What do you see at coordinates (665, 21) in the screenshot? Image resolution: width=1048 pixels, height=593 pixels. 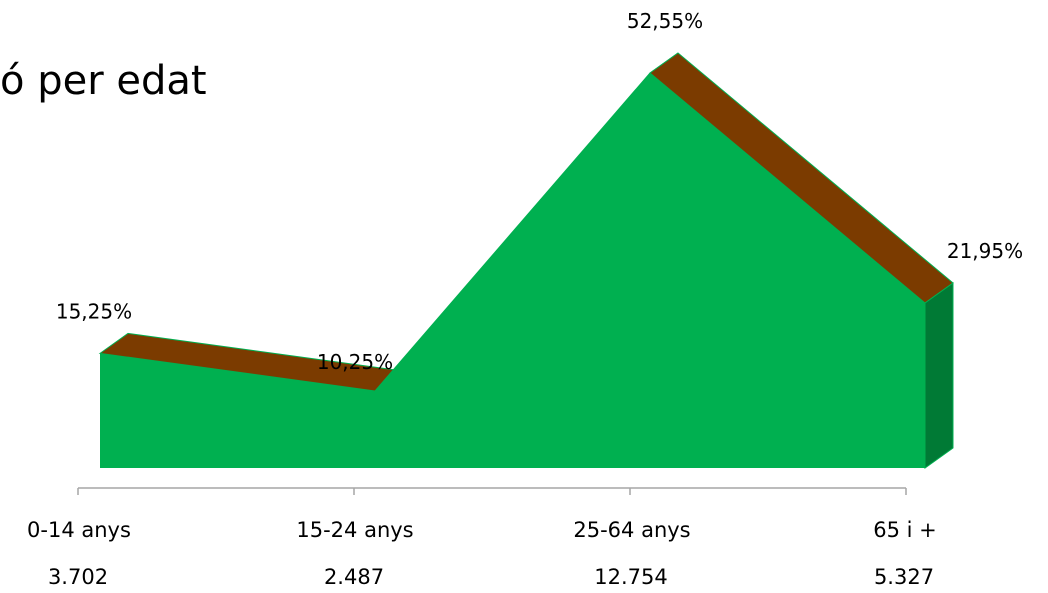 I see `data-label: 52,55%` at bounding box center [665, 21].